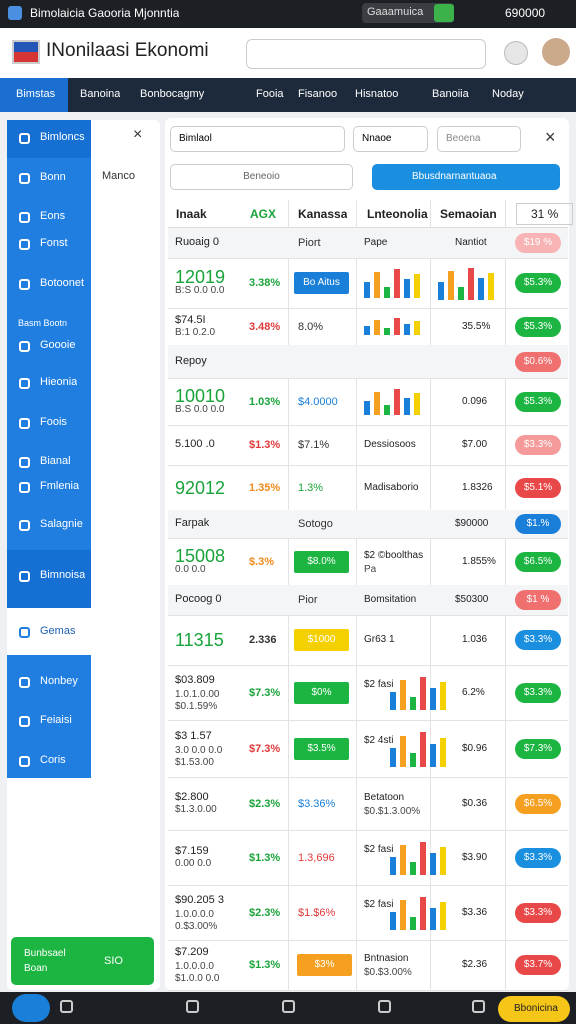  Describe the element at coordinates (368, 227) in the screenshot. I see `header-row-line` at that location.